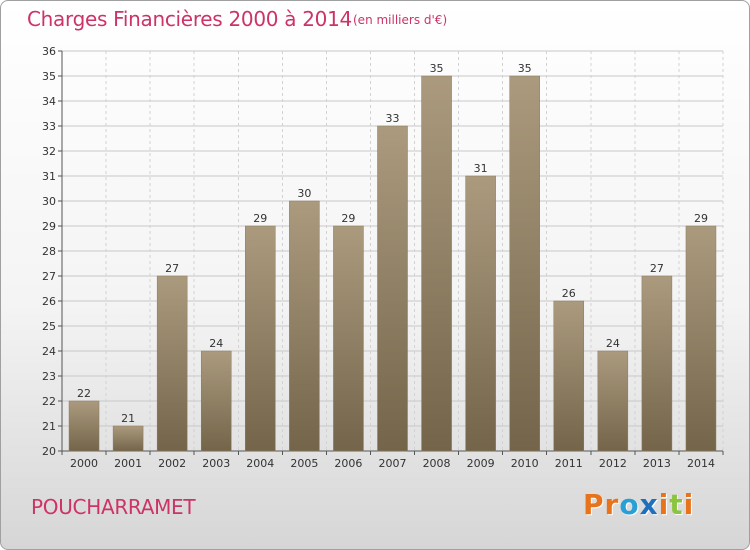  Describe the element at coordinates (260, 463) in the screenshot. I see `x-tick-label: 2004` at that location.